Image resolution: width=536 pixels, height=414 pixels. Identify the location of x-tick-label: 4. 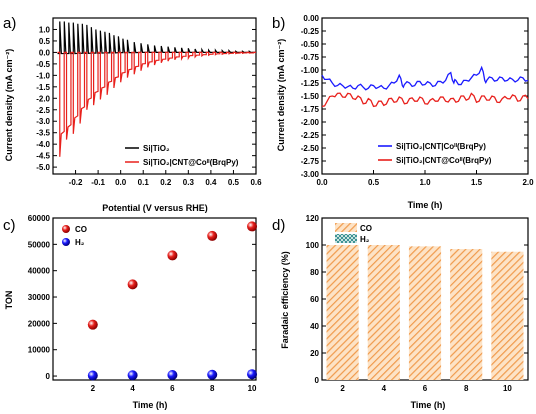
(384, 388).